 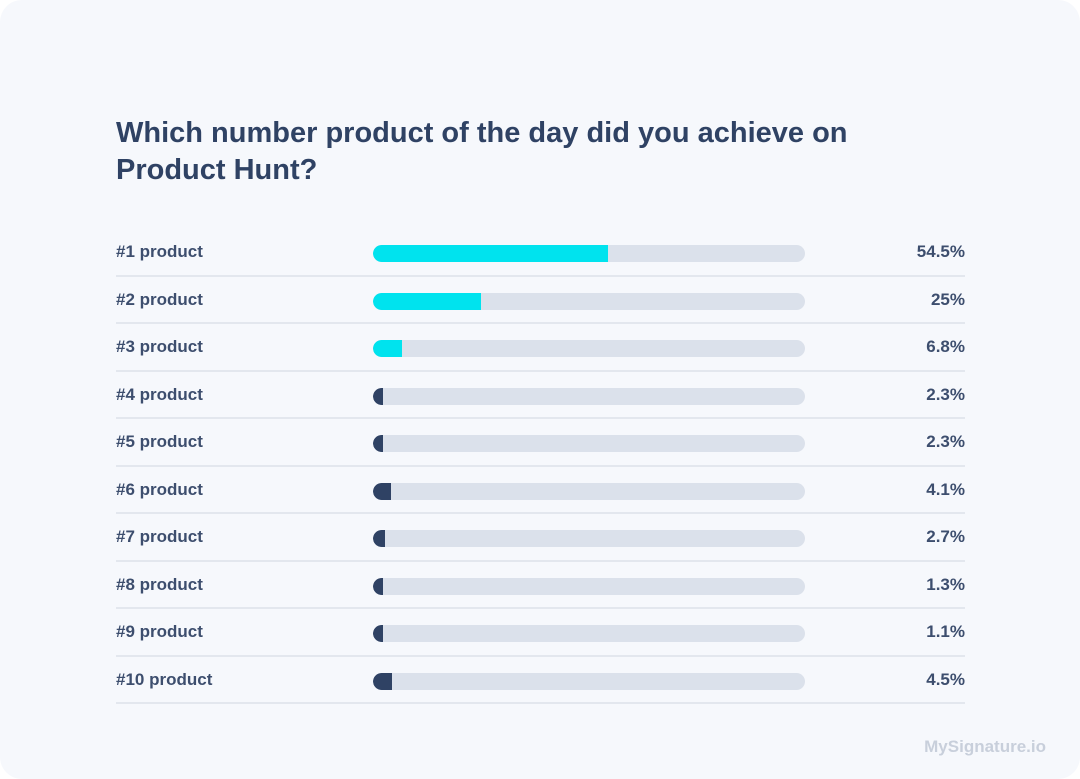 I want to click on data-label: 2.7%, so click(x=945, y=536).